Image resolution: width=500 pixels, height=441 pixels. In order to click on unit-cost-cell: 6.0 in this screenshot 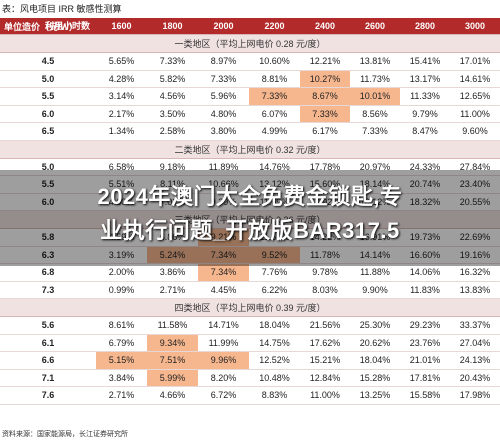, I will do `click(48, 114)`.